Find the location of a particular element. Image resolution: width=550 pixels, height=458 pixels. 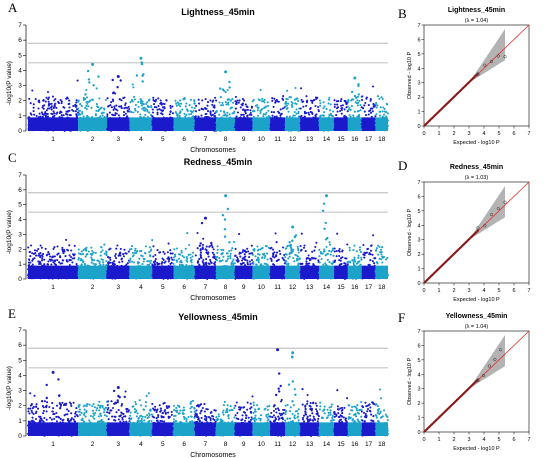

x-tick-label: 5 is located at coordinates (498, 134).